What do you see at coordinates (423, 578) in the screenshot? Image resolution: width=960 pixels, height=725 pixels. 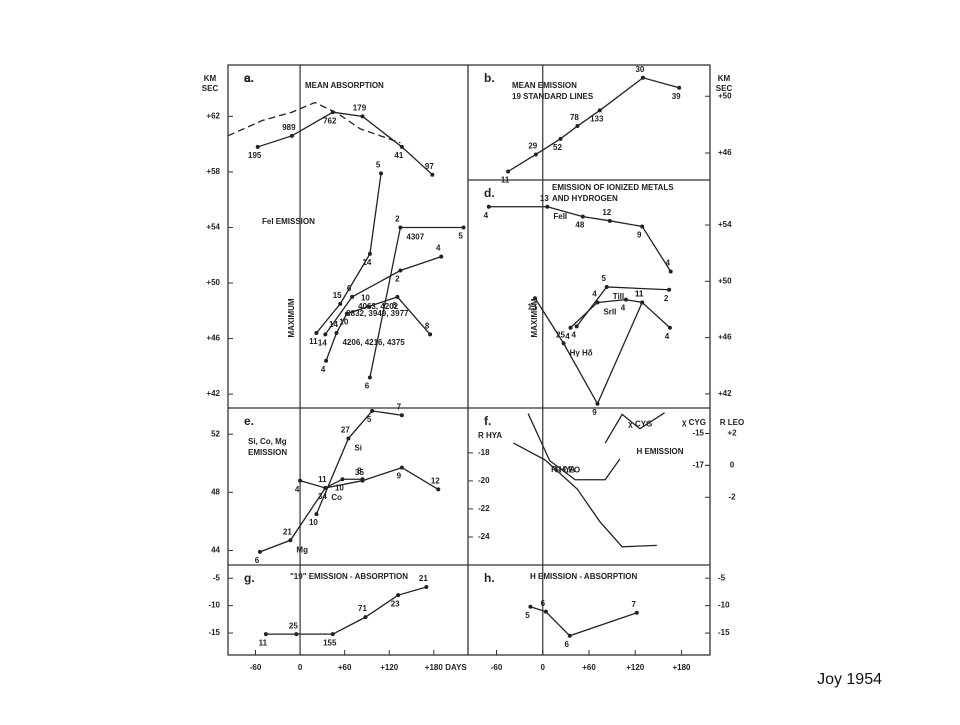 I see `point-label: 21` at bounding box center [423, 578].